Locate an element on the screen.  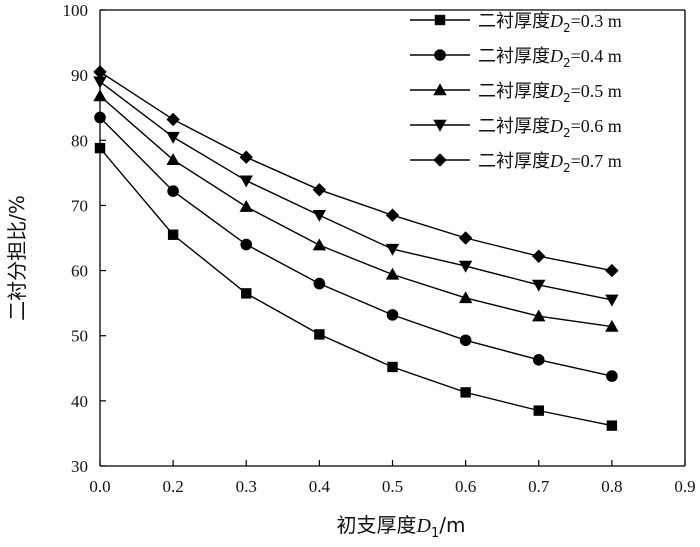
legend-label: 二衬厚度D2=0.5 m is located at coordinates (550, 93).